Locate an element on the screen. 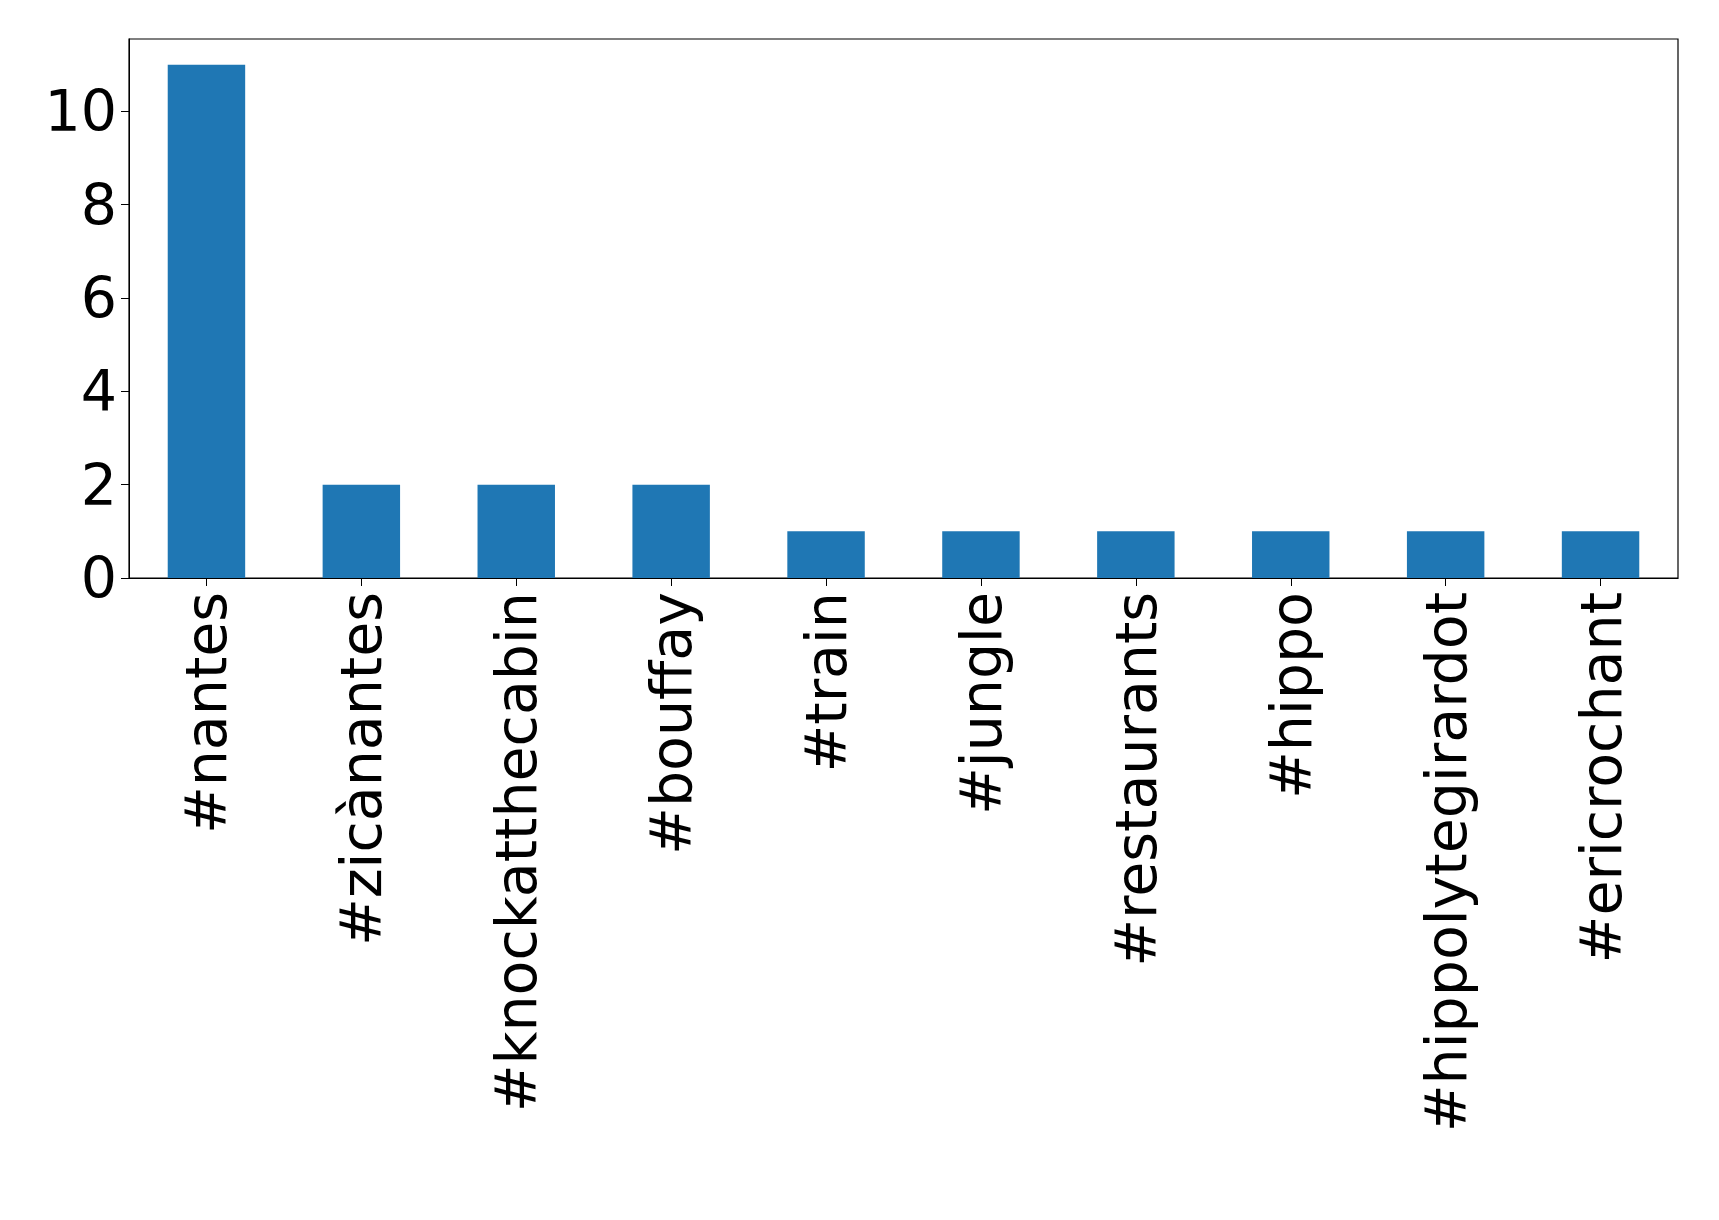 This screenshot has height=1220, width=1719. x-tick-label: #bouffay is located at coordinates (671, 723).